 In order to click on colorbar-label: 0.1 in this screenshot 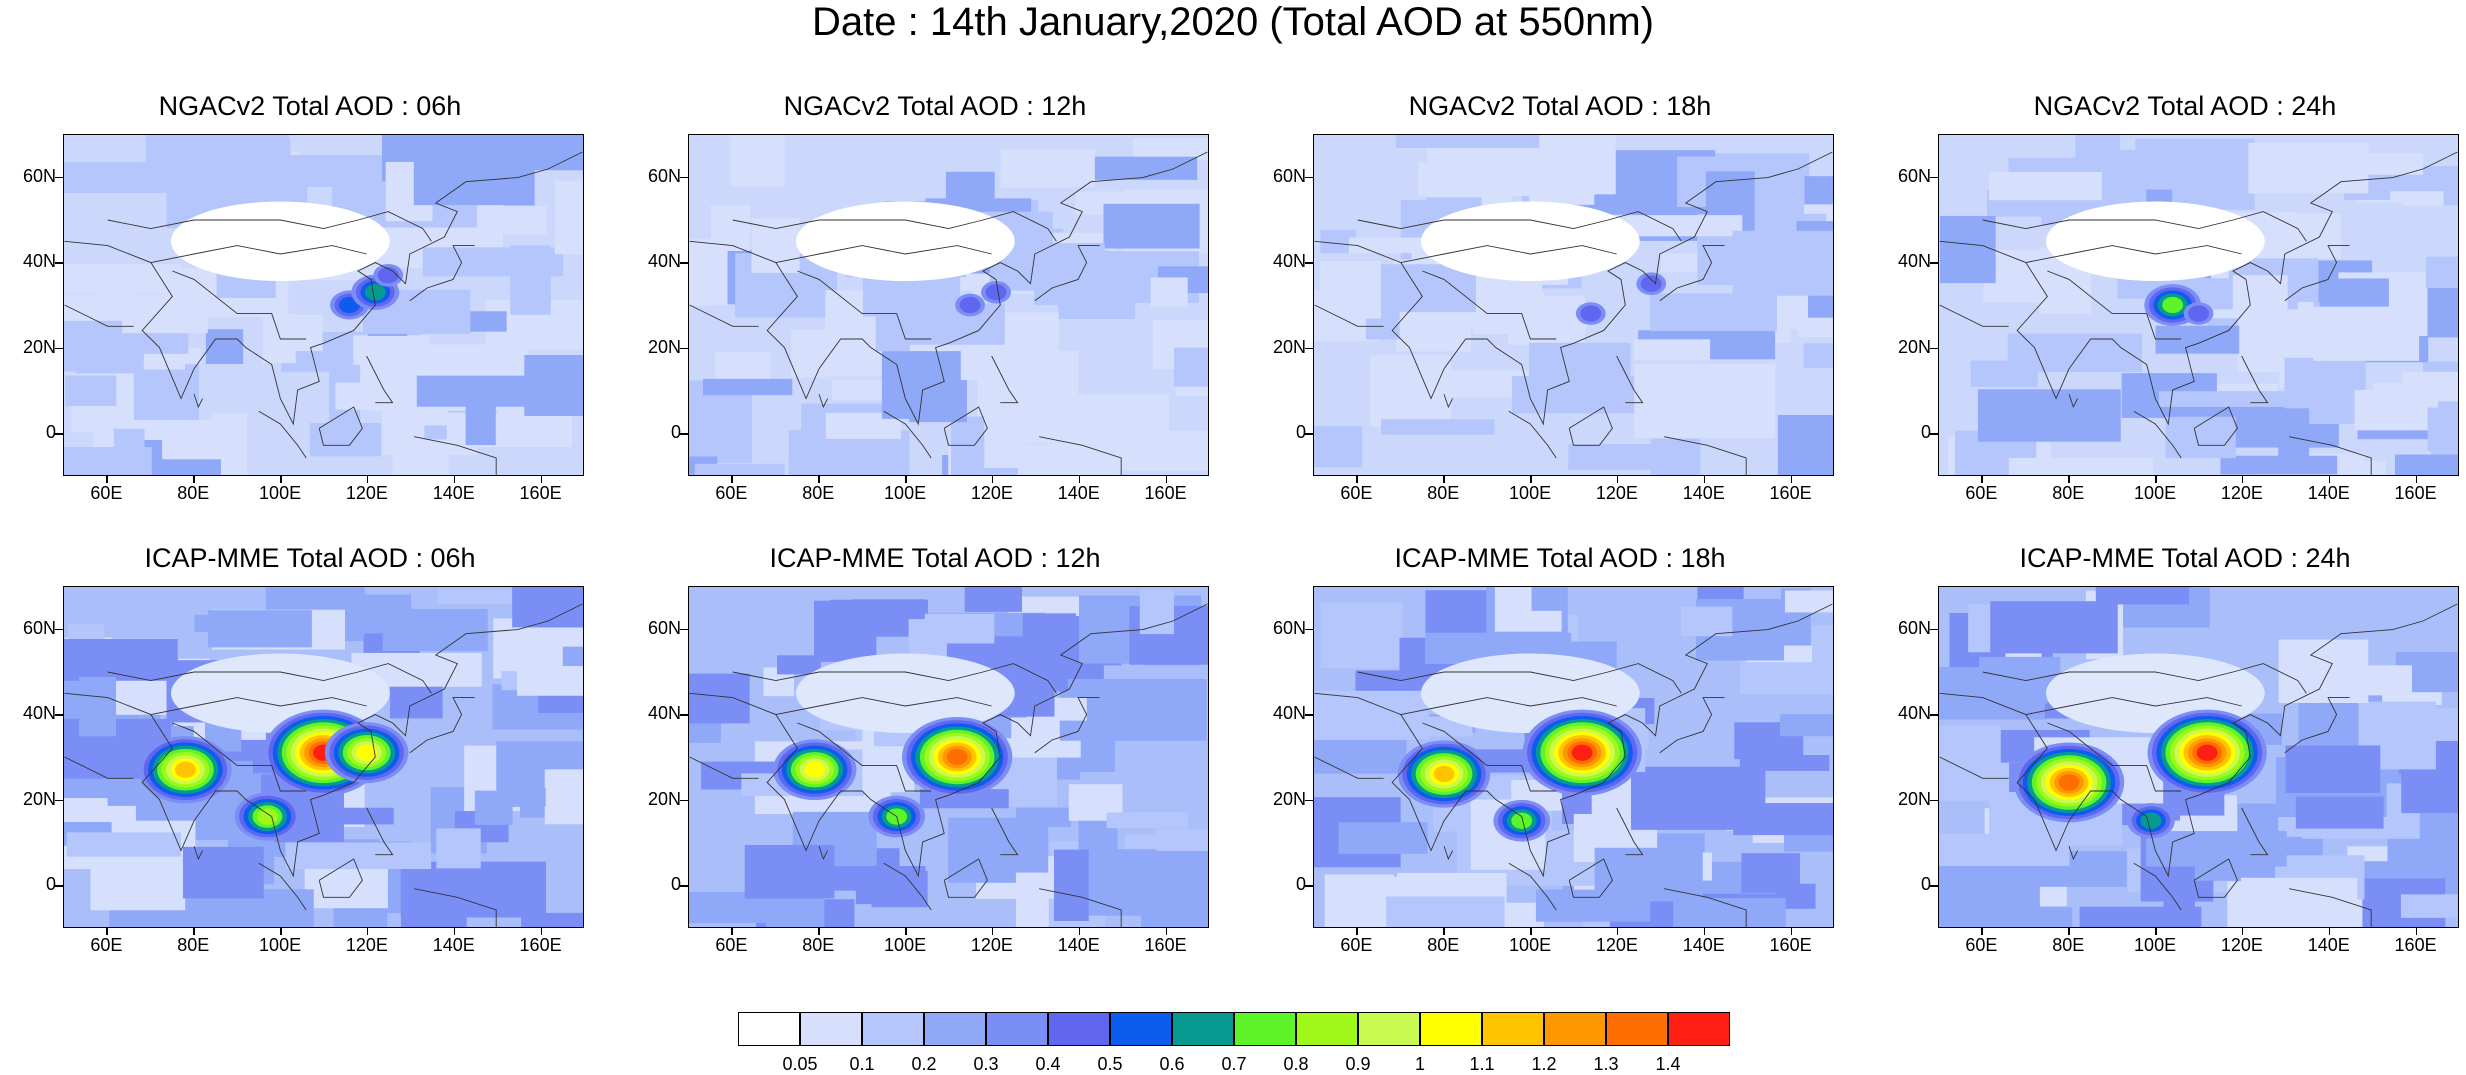, I will do `click(862, 1064)`.